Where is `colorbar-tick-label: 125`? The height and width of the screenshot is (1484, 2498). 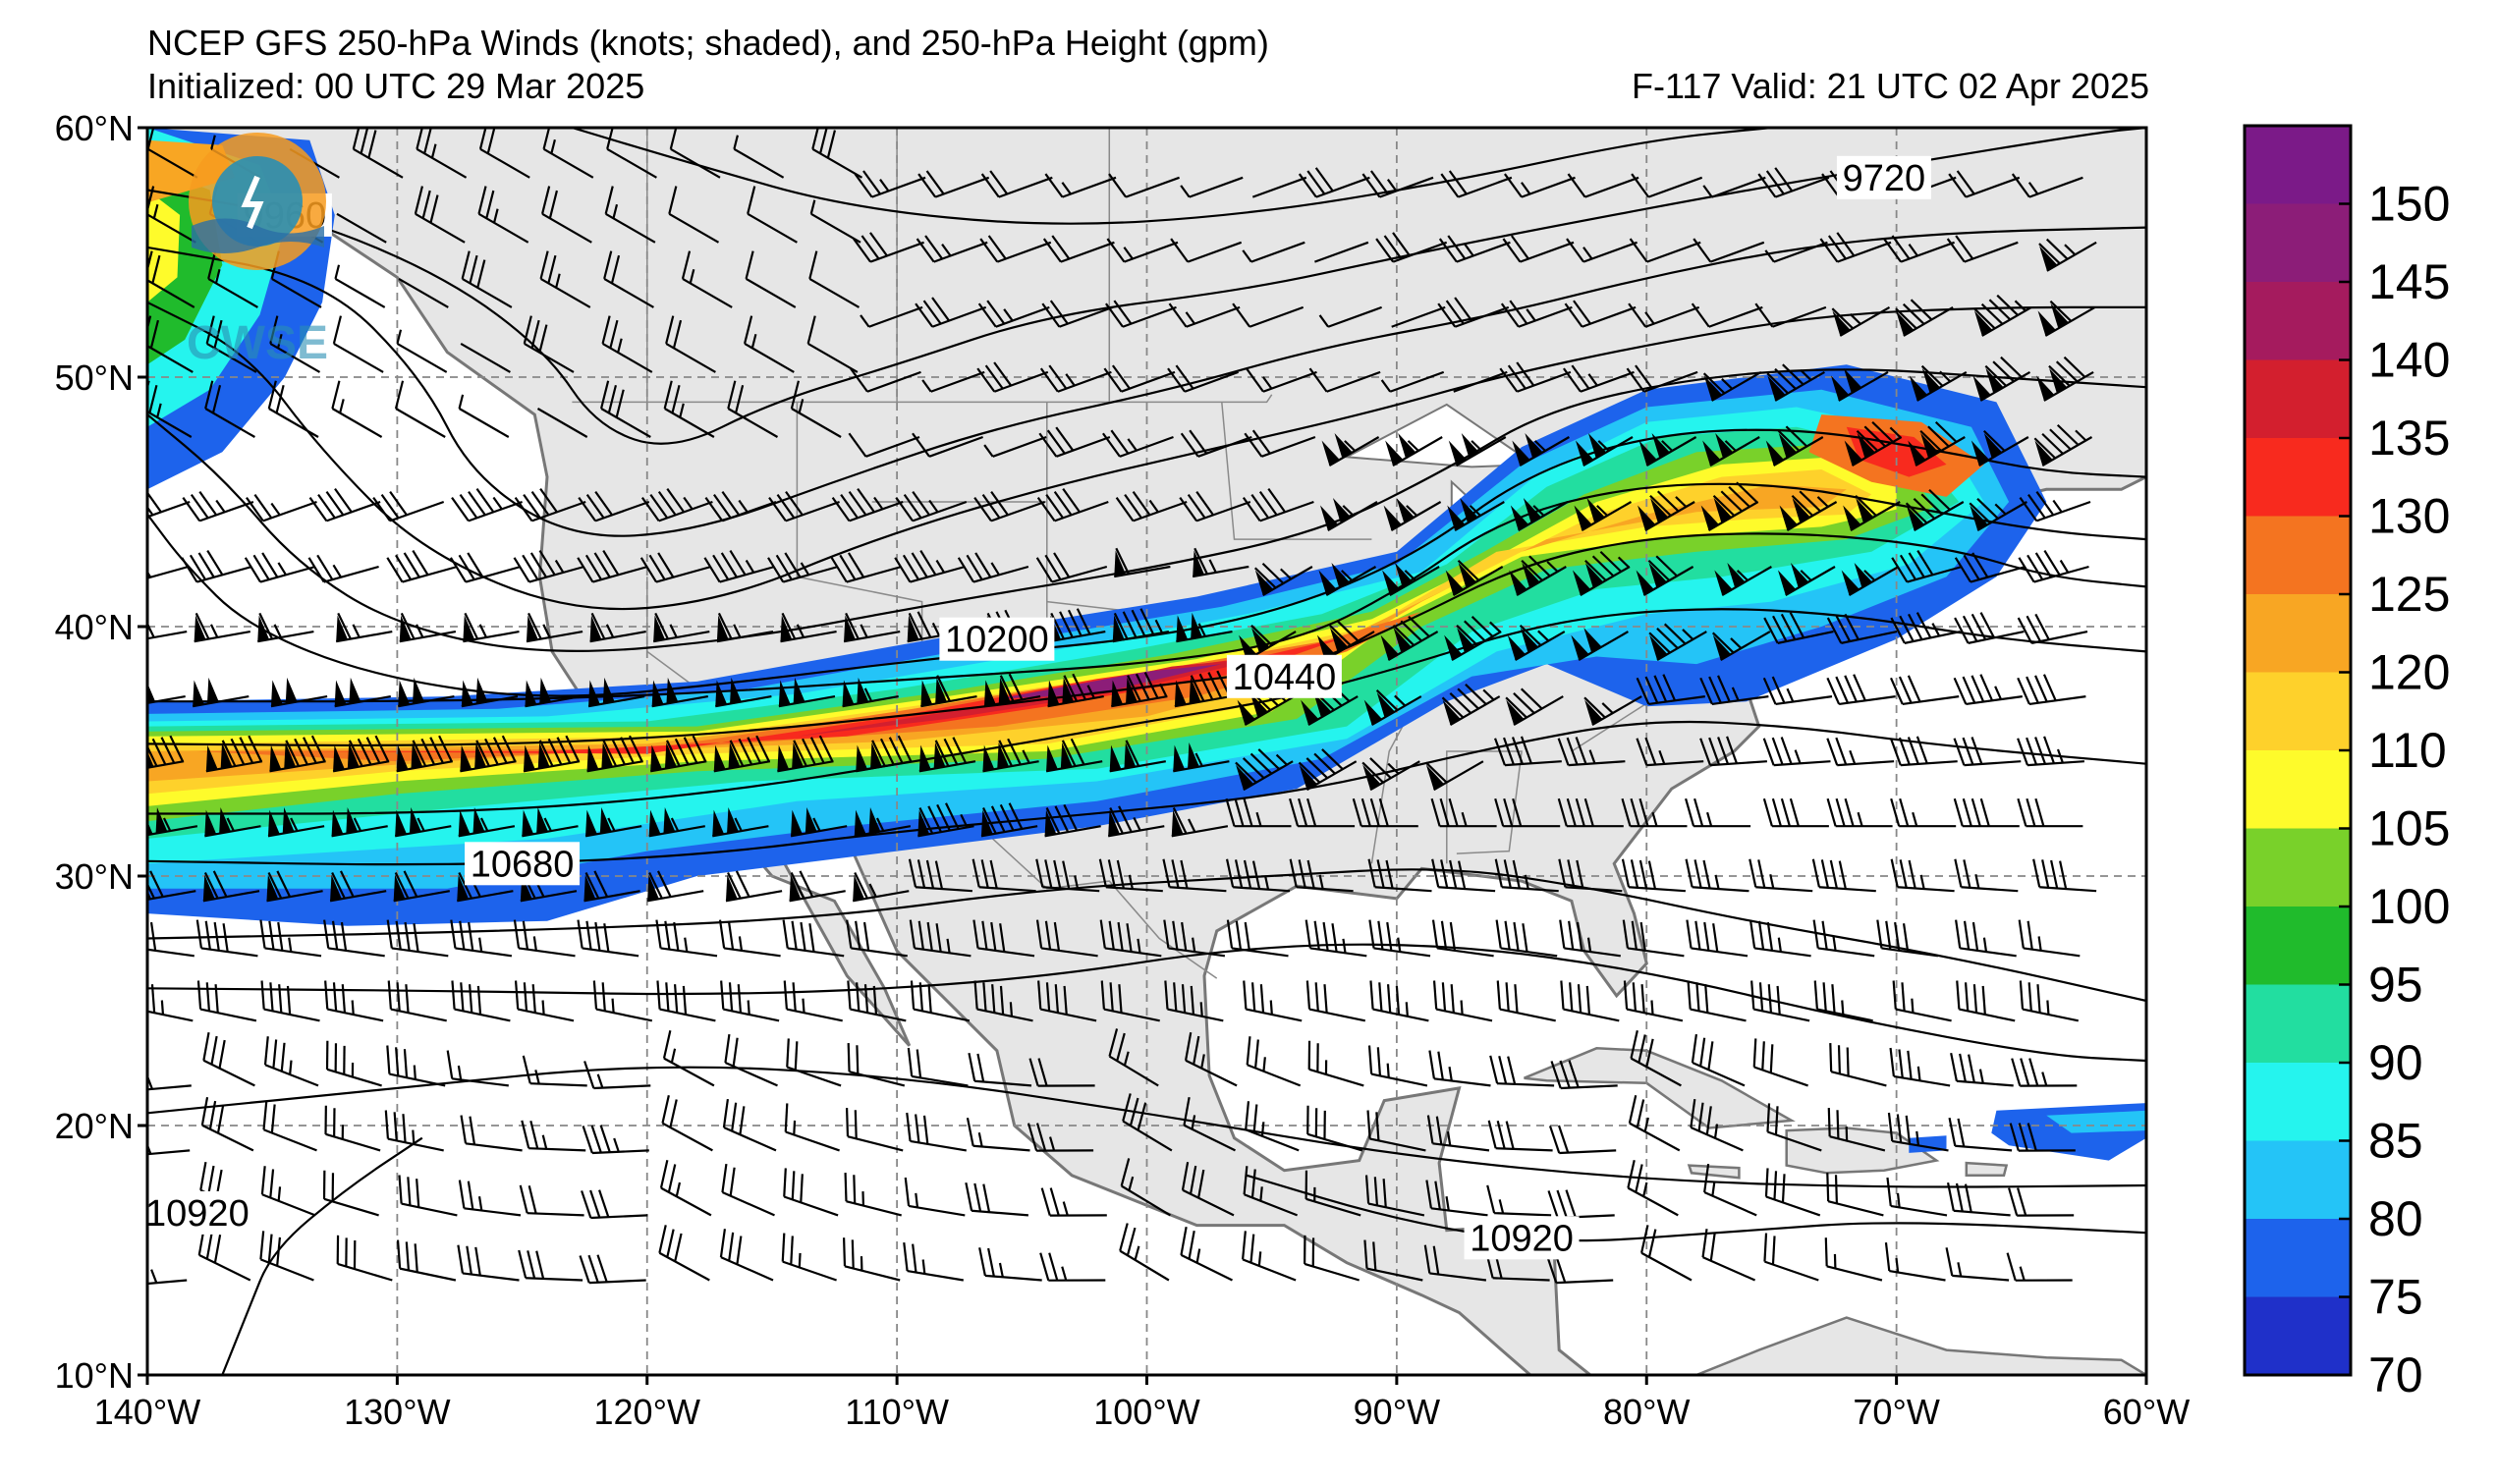
colorbar-tick-label: 125 is located at coordinates (2409, 594).